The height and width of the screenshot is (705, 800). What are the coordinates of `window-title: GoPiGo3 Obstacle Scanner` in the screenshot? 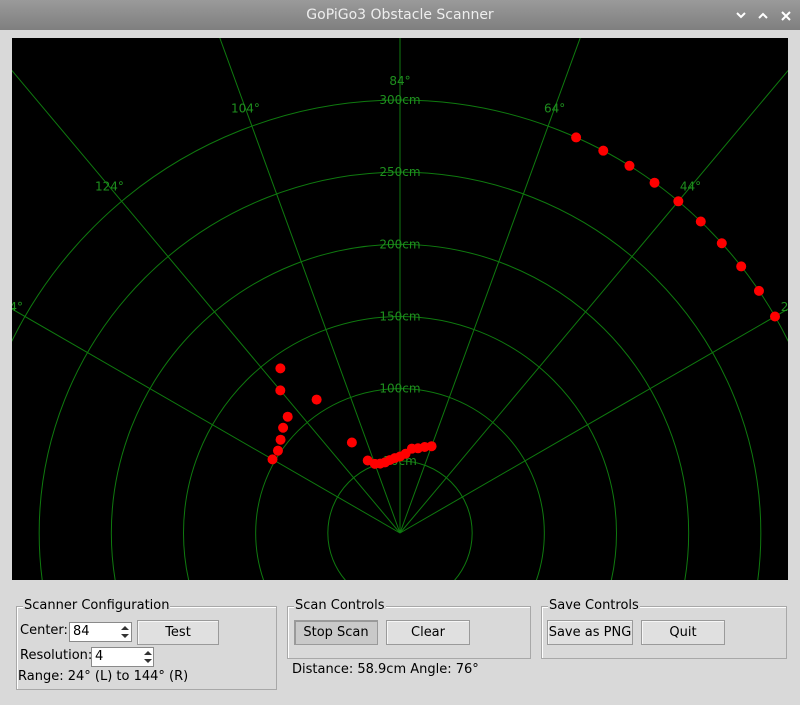 It's located at (400, 15).